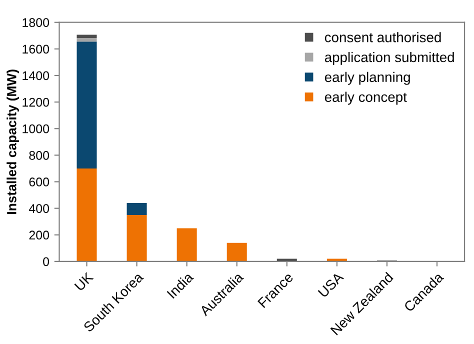 This screenshot has height=344, width=474. Describe the element at coordinates (39, 208) in the screenshot. I see `y-tick-label: 400` at that location.